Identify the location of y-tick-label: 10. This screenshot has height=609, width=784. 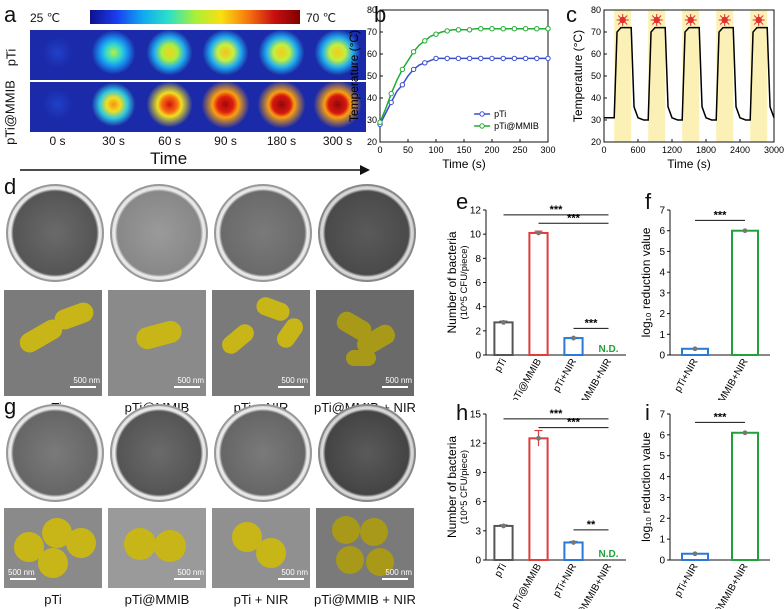
(476, 235).